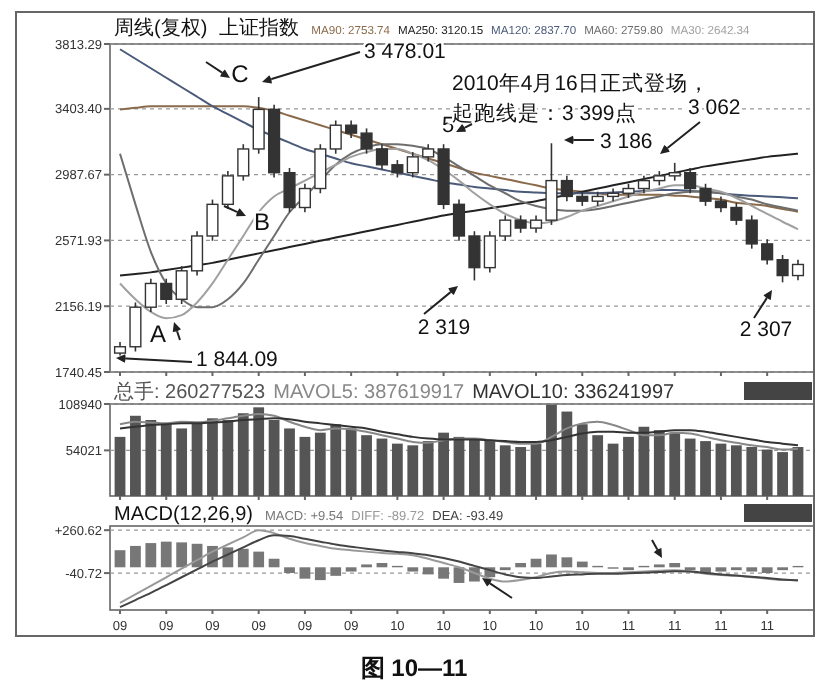  What do you see at coordinates (189, 392) in the screenshot?
I see `series-label: 总手: 260277523` at bounding box center [189, 392].